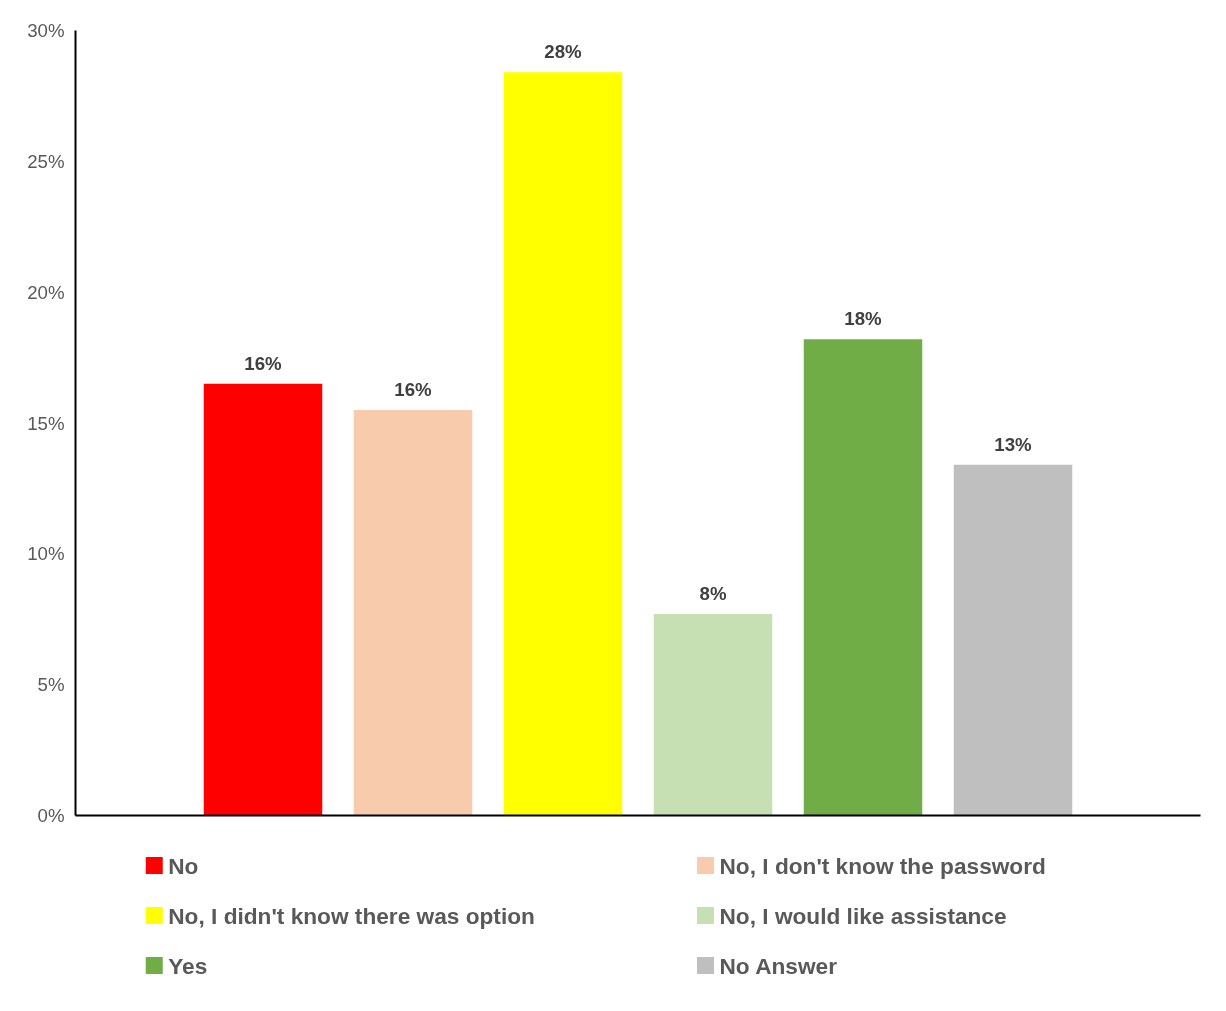 This screenshot has width=1226, height=1011. What do you see at coordinates (1013, 444) in the screenshot?
I see `data-label: 13%` at bounding box center [1013, 444].